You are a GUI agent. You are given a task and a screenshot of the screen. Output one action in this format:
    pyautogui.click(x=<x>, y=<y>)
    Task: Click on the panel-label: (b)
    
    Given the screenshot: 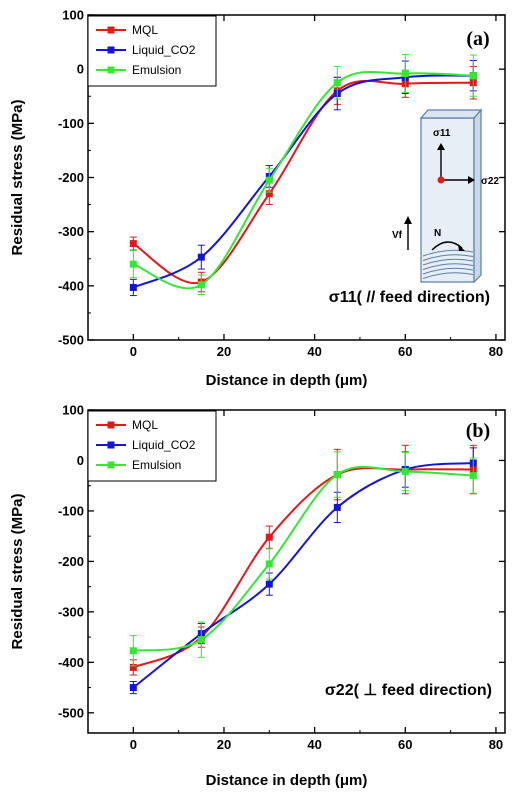 What is the action you would take?
    pyautogui.click(x=478, y=431)
    